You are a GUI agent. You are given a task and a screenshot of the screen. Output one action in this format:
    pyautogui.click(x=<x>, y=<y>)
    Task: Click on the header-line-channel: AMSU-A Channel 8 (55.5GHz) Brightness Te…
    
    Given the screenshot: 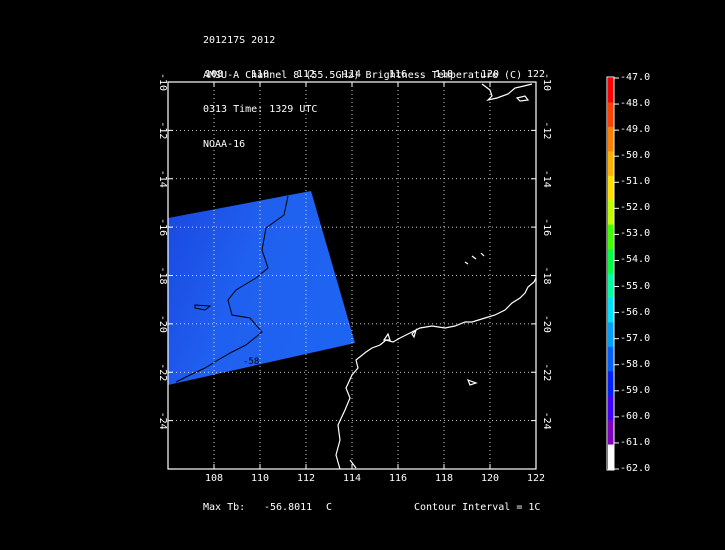 What is the action you would take?
    pyautogui.click(x=363, y=75)
    